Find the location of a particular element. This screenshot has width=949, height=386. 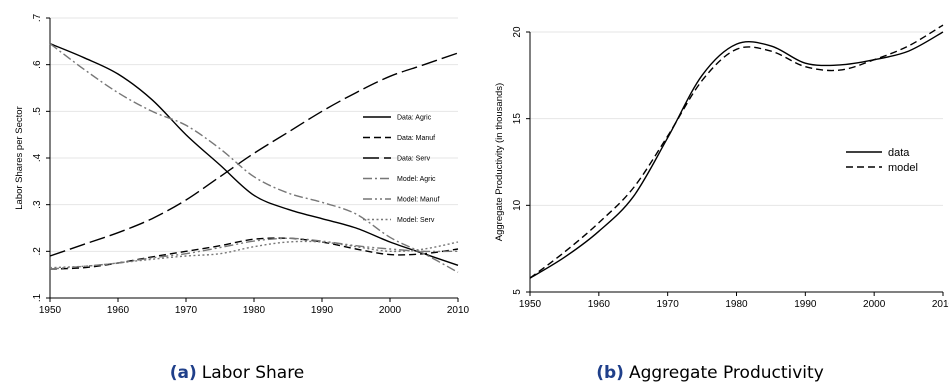

y-tick-label: .4 is located at coordinates (37, 157).